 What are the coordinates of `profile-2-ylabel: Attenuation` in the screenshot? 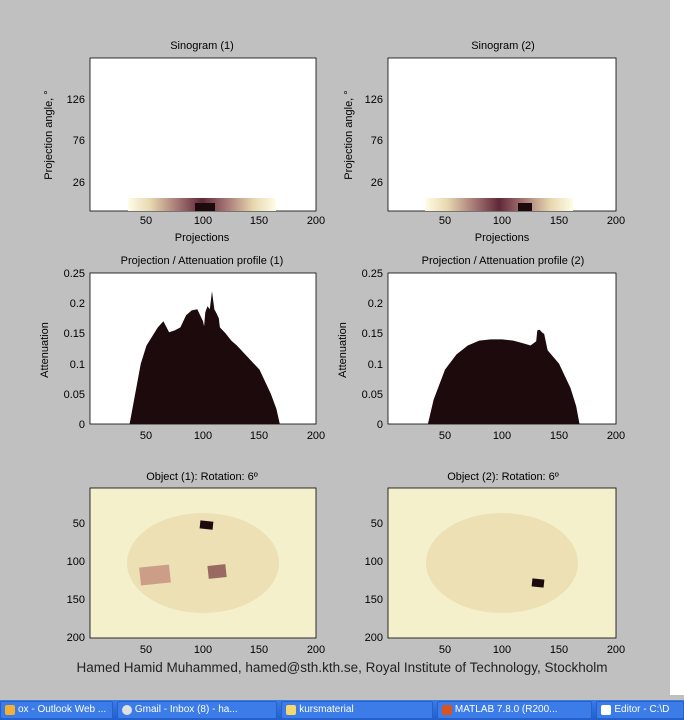 It's located at (343, 350).